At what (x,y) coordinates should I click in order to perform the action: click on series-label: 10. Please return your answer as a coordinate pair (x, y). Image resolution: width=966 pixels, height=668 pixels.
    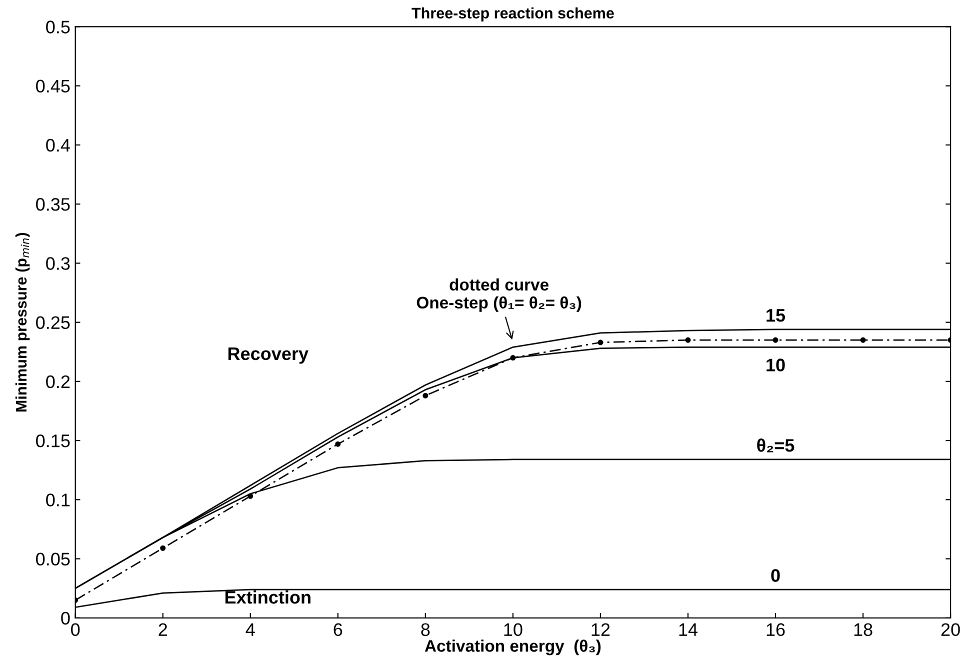
    Looking at the image, I should click on (775, 365).